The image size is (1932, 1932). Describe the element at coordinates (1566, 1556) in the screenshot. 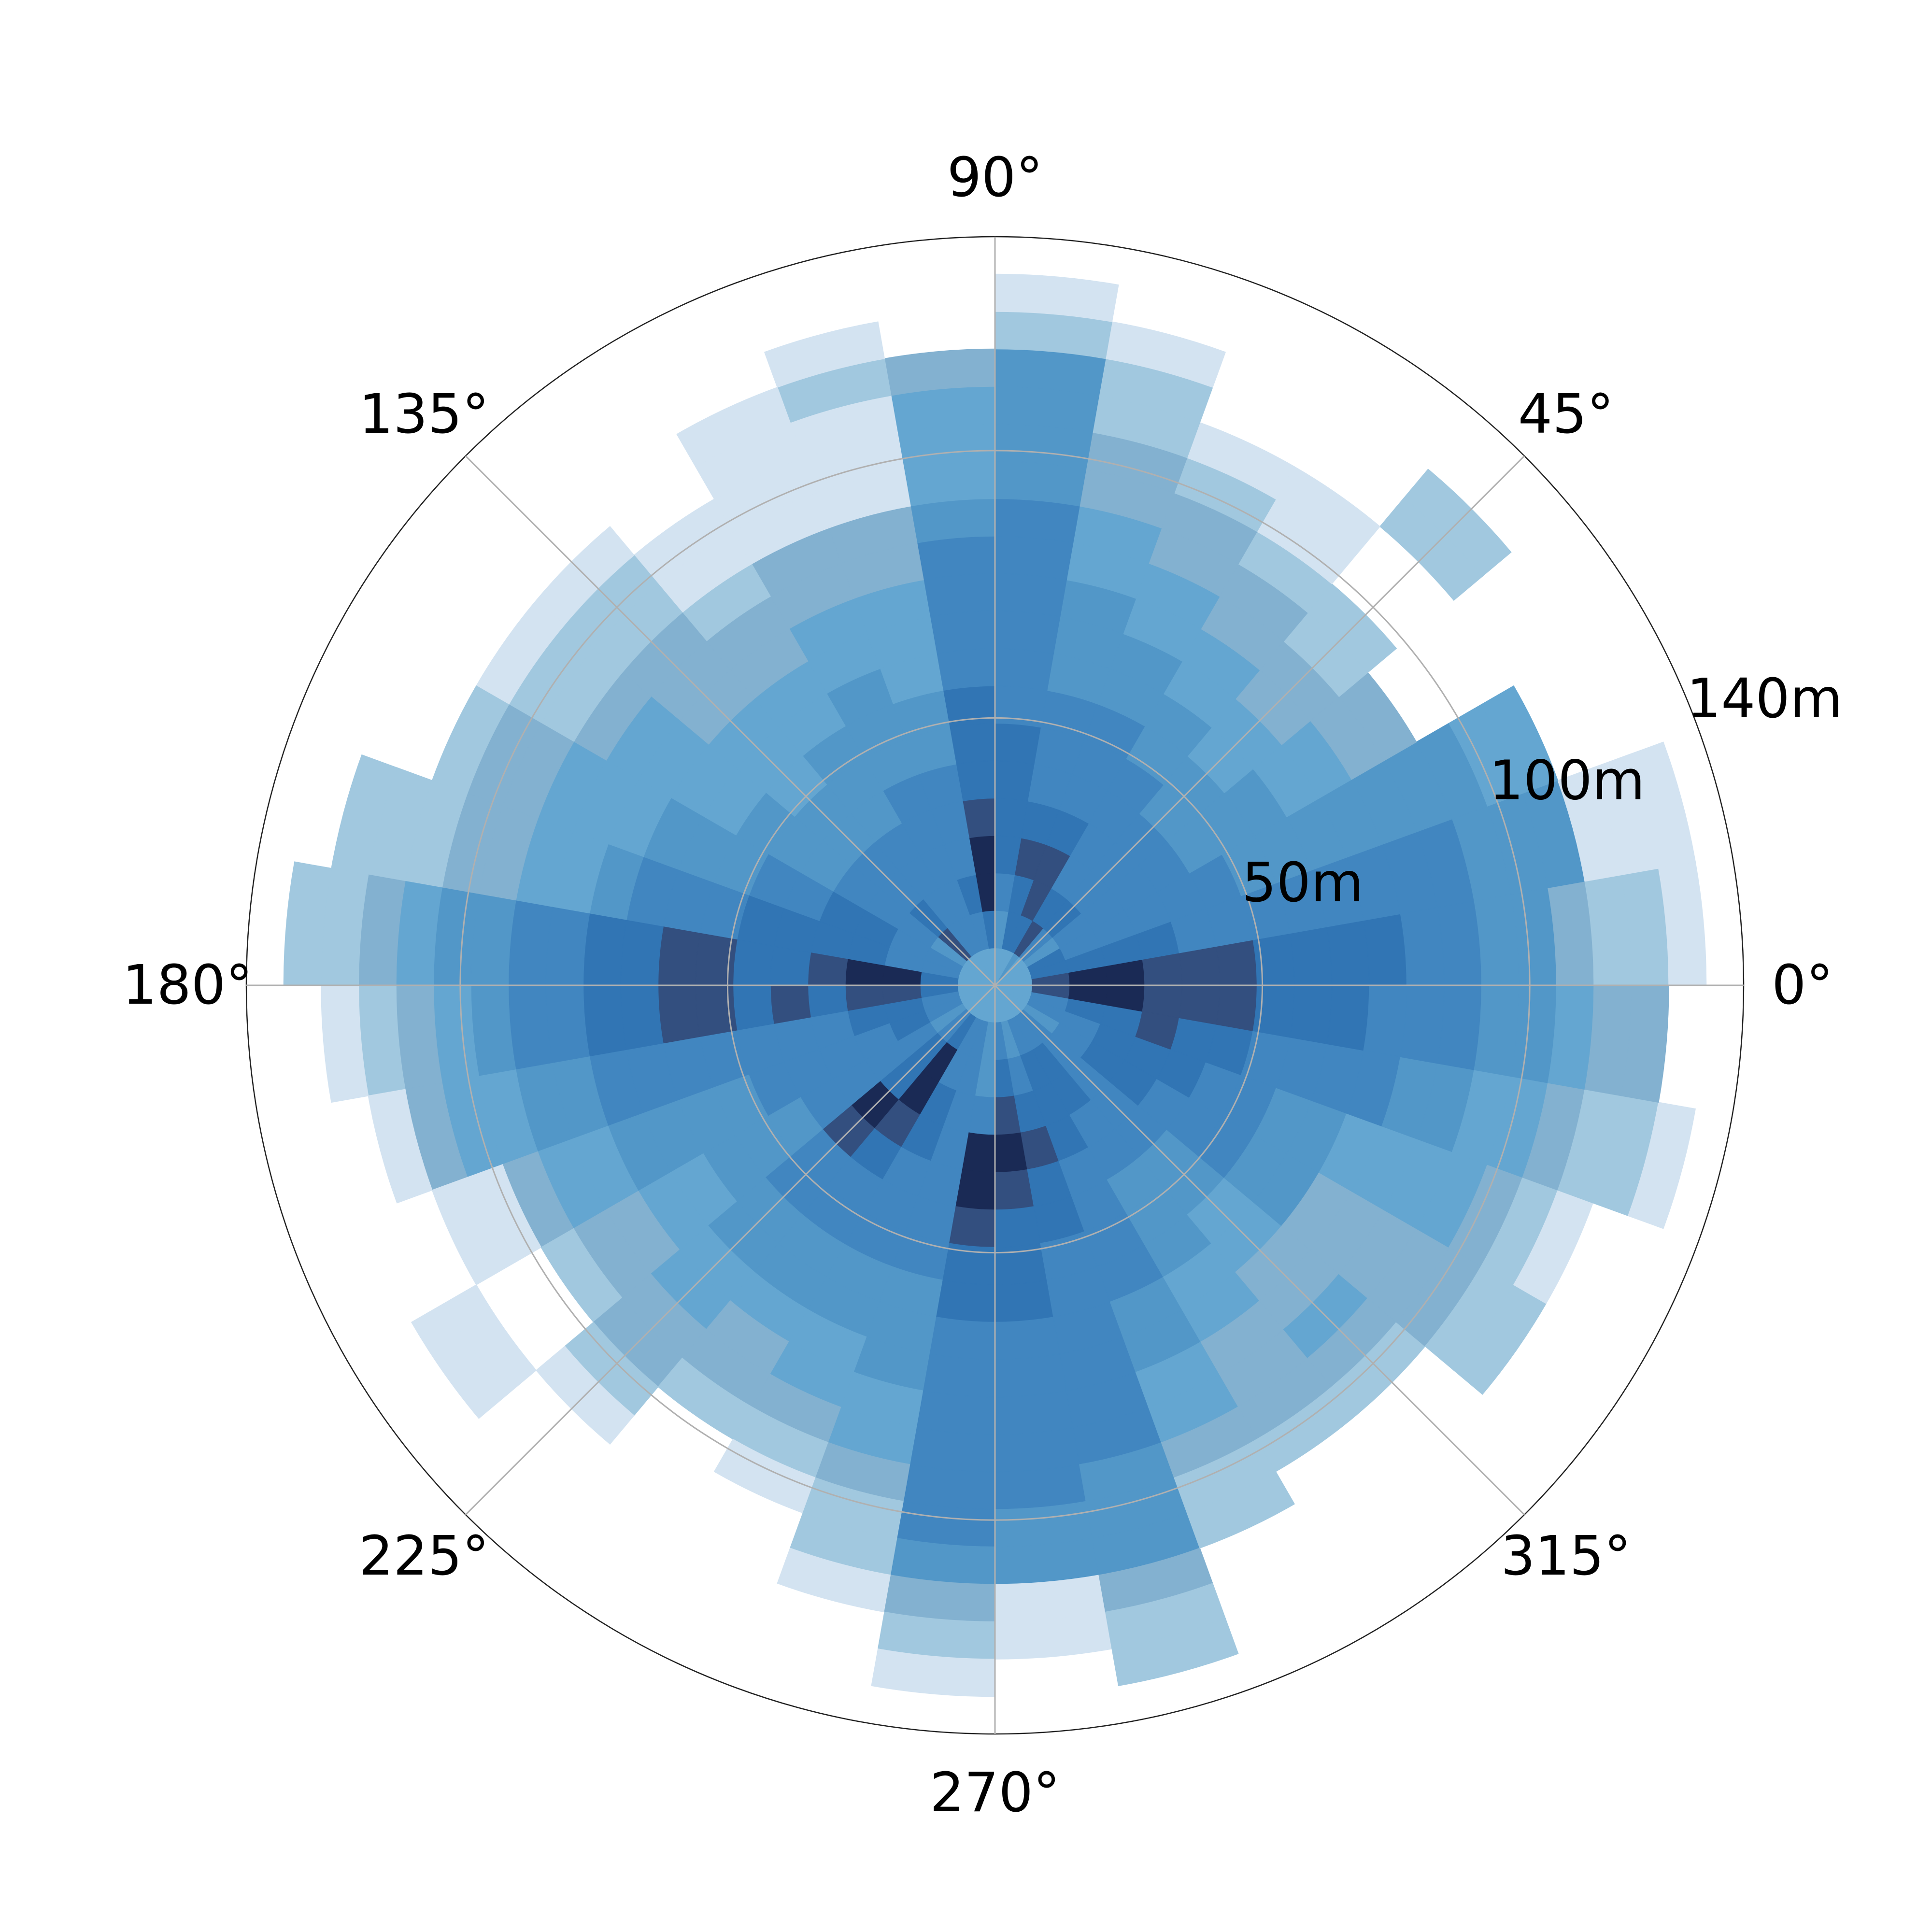

I see `angle-tick-label: 315°` at that location.